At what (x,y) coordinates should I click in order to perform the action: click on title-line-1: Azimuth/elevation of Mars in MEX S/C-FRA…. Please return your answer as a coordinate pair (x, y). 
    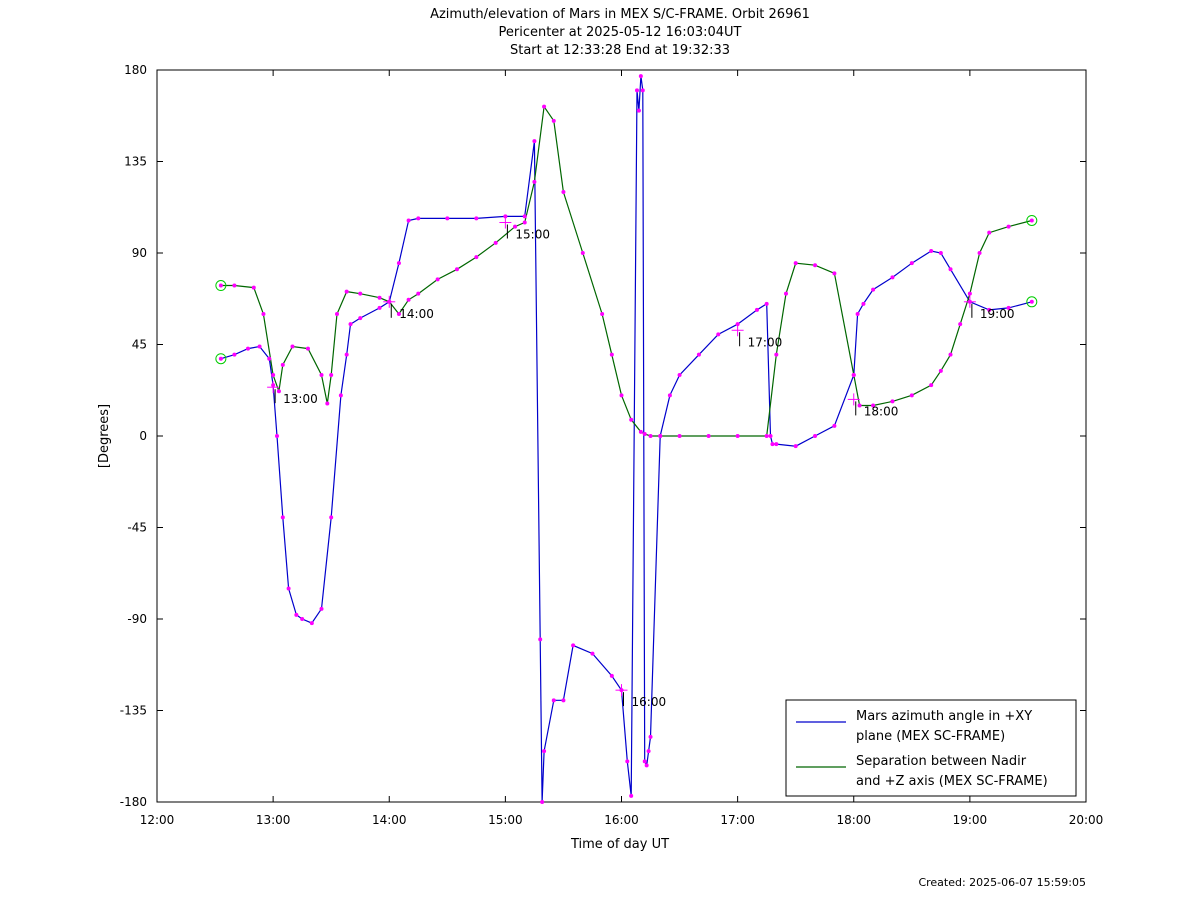
    Looking at the image, I should click on (620, 14).